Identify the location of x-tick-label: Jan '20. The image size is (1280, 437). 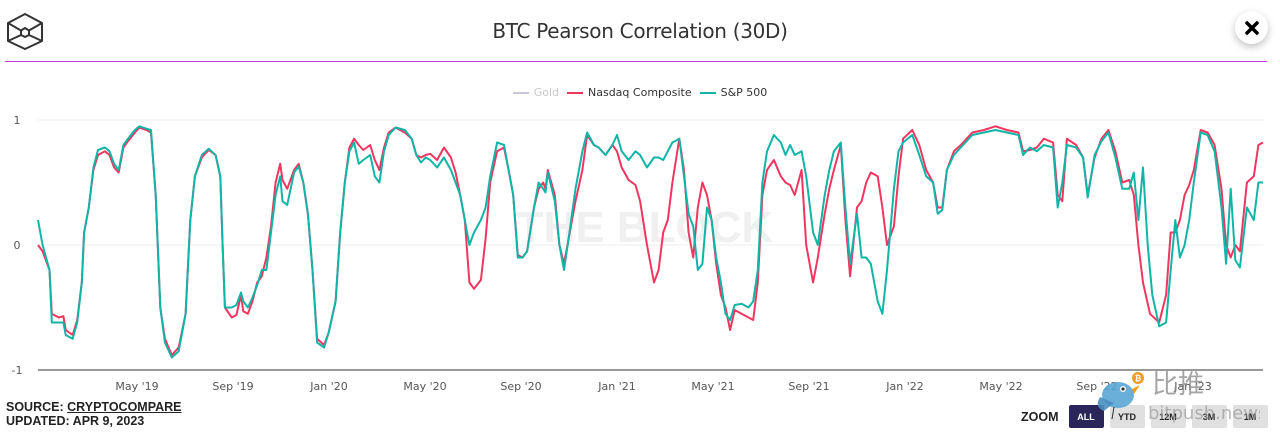
(328, 386).